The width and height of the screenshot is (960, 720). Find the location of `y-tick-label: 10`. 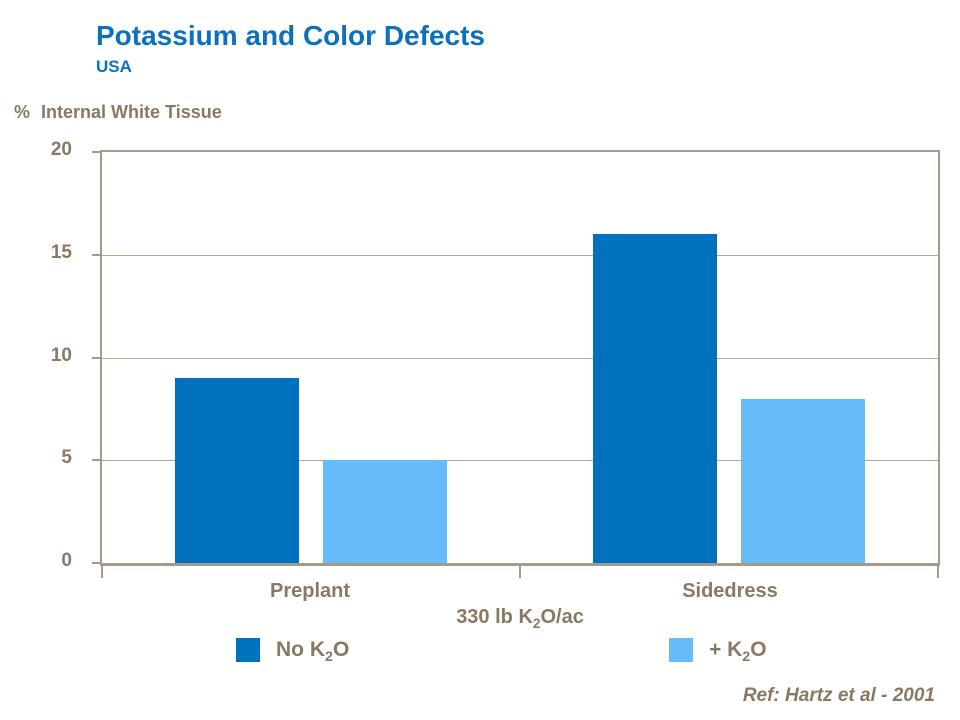

y-tick-label: 10 is located at coordinates (61, 355).